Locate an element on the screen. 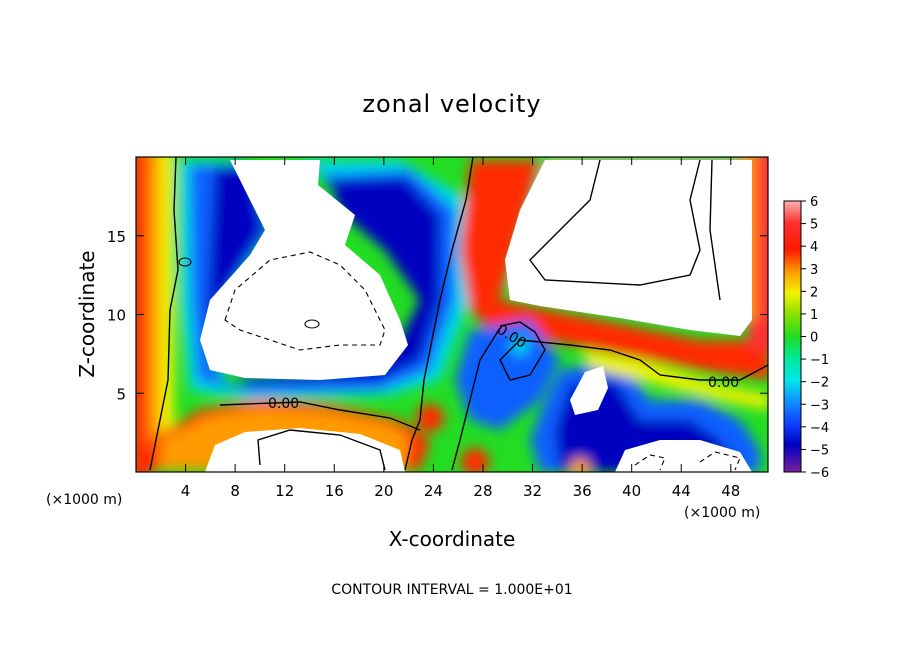 This screenshot has height=654, width=904. white-region-bottom-left is located at coordinates (305, 450).